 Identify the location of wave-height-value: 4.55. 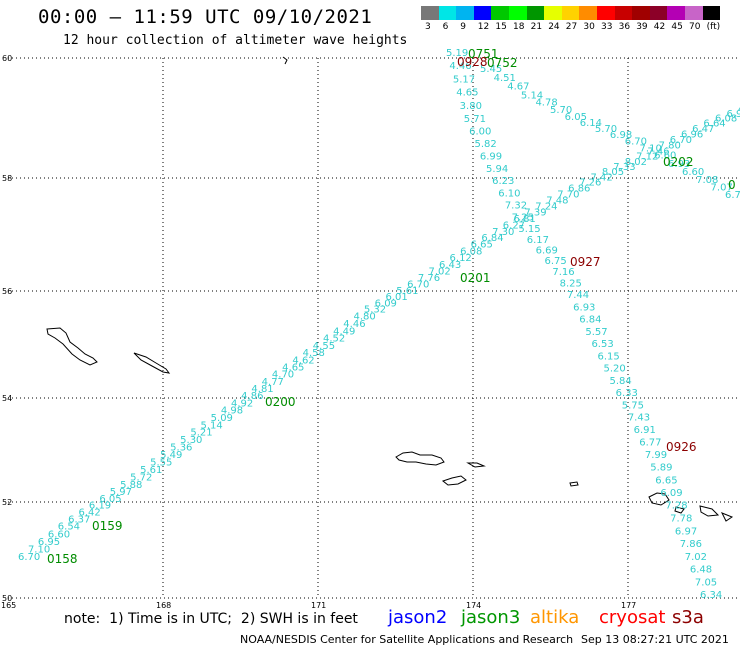
(324, 346).